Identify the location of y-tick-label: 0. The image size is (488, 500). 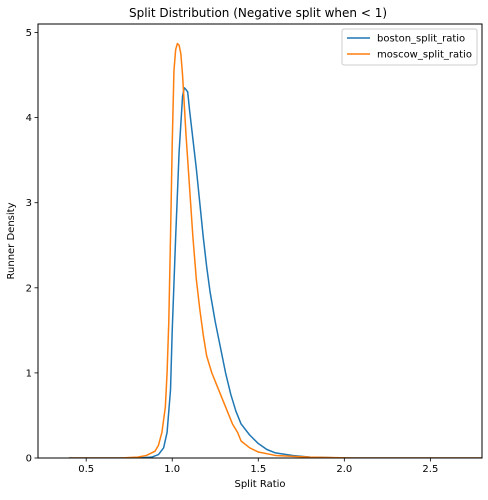
(29, 459).